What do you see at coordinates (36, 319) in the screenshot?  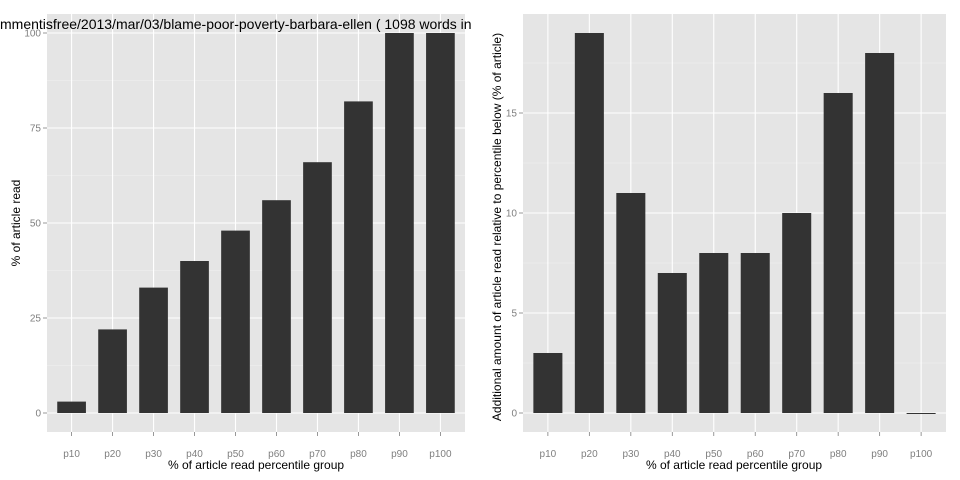 I see `y-tick-label: 25` at bounding box center [36, 319].